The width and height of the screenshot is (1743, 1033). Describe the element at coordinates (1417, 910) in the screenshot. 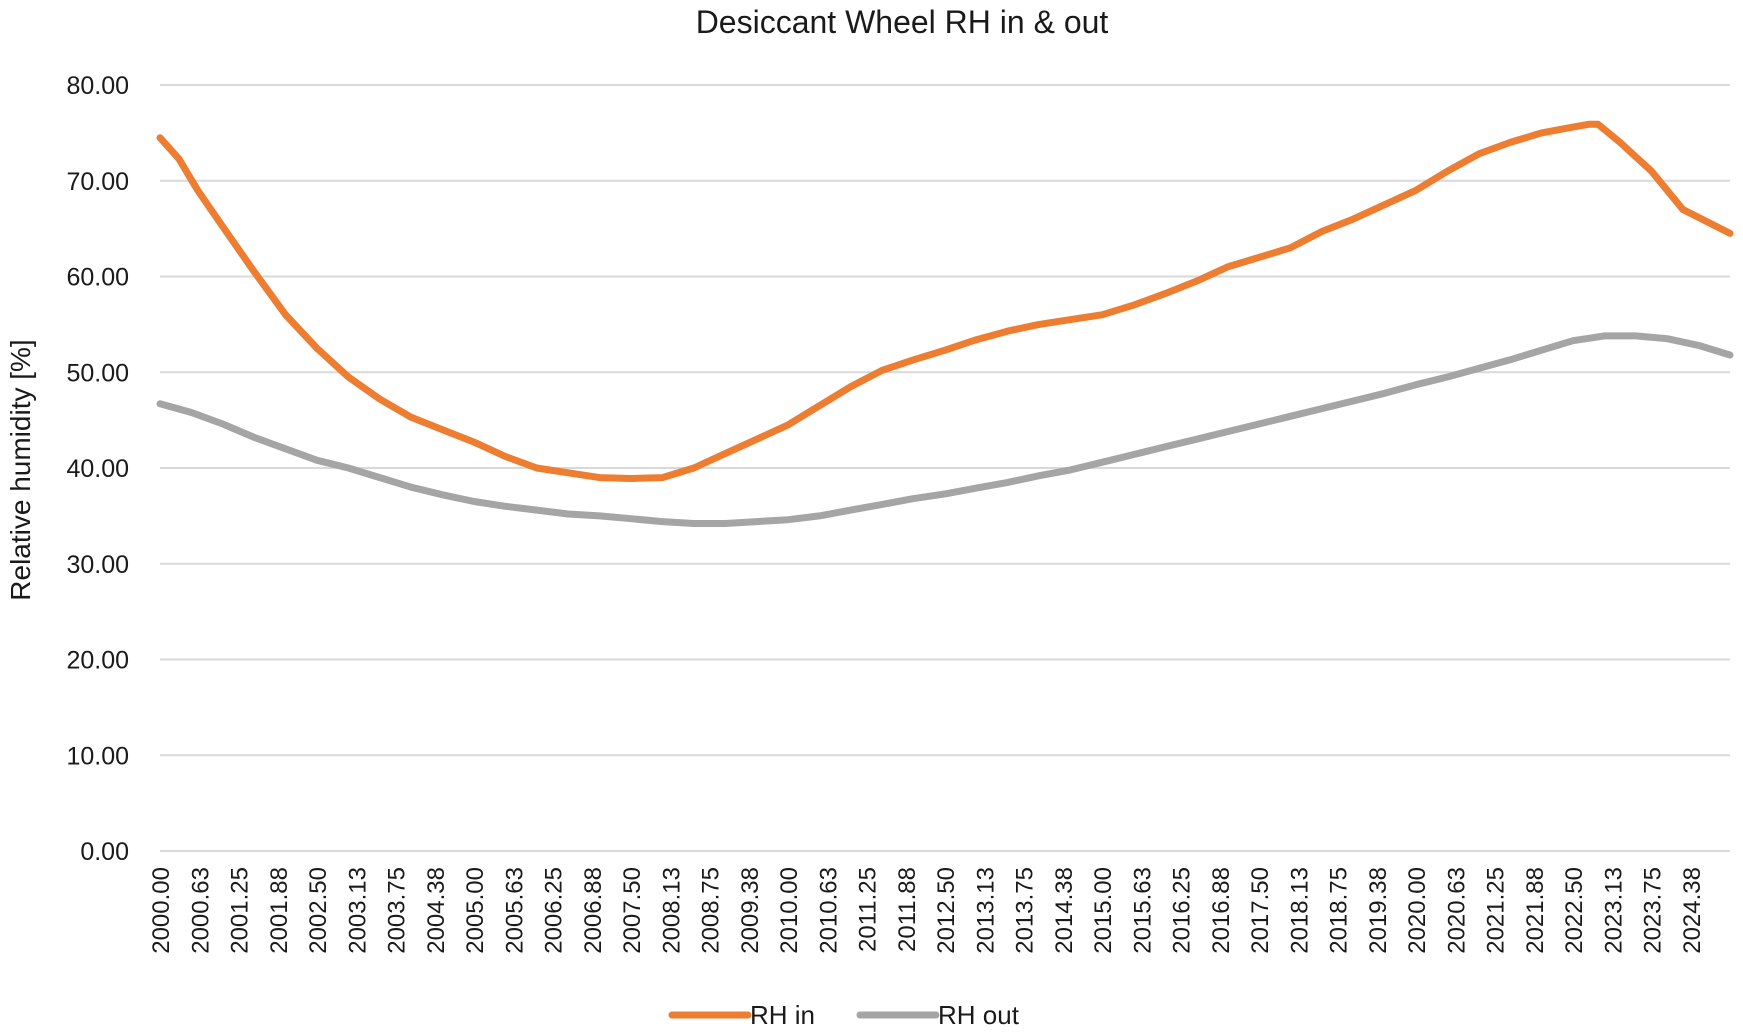

I see `x-tick-label: 2020.00` at that location.